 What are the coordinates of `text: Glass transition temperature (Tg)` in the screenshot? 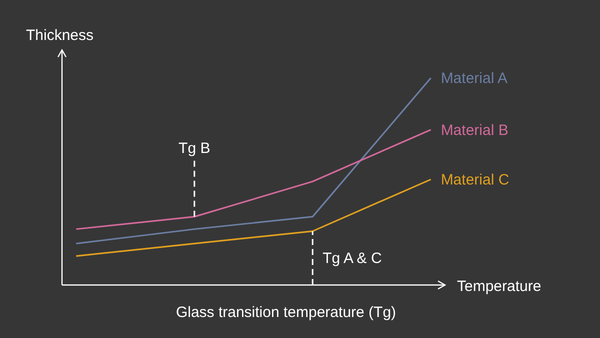 It's located at (286, 312).